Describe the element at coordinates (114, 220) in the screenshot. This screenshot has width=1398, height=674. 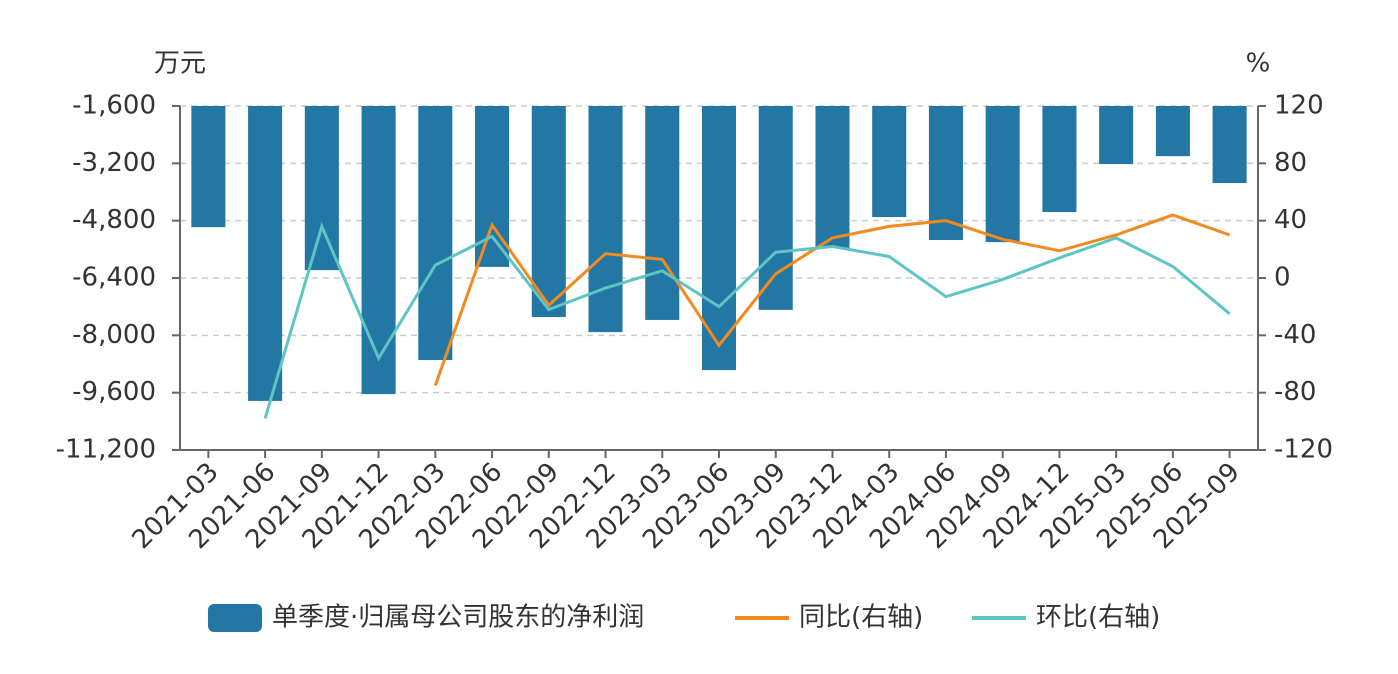
I see `y-tick-label: -4,800` at that location.